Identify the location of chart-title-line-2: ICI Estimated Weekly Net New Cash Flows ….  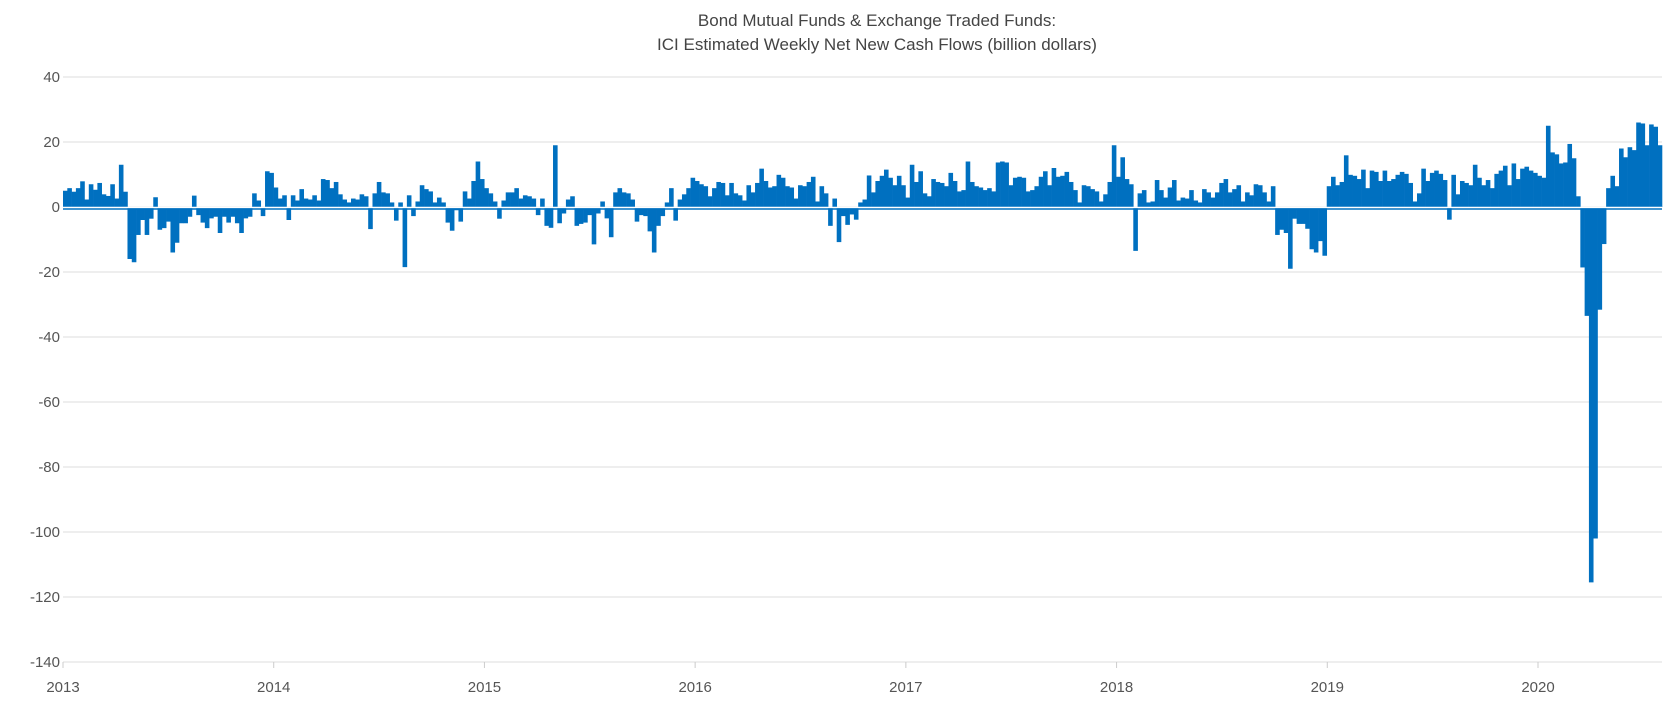
(877, 44).